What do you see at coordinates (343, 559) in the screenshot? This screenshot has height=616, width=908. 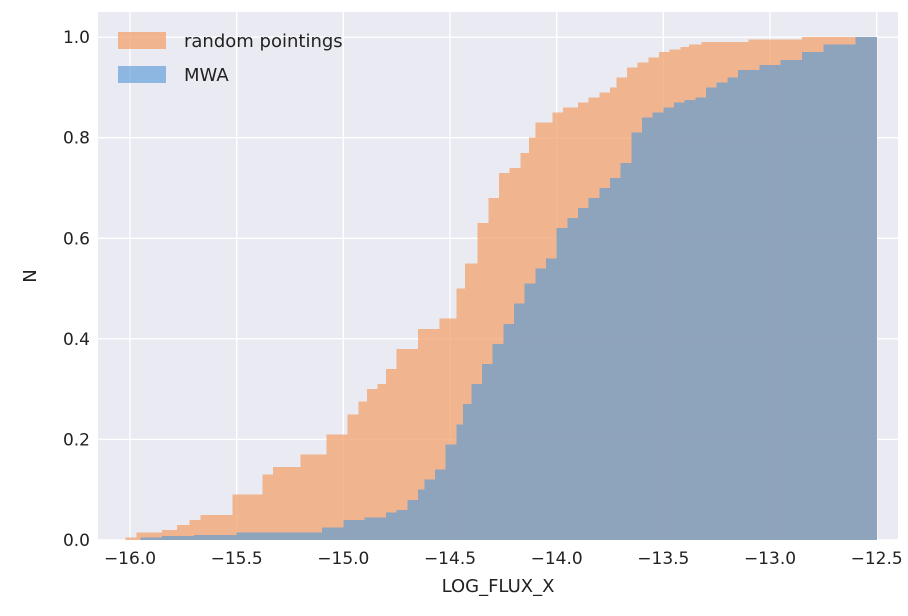 I see `x-tick-label: −15.0` at bounding box center [343, 559].